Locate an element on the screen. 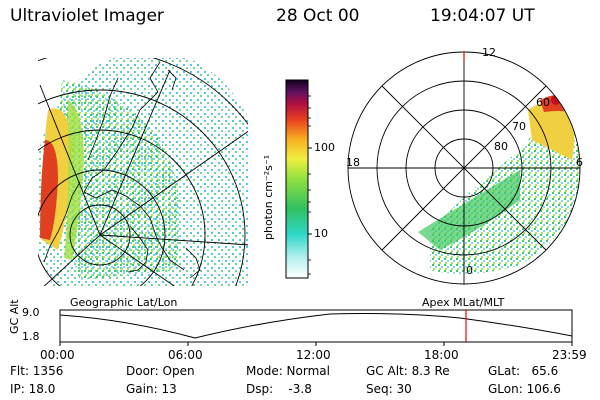  mlat-label-80: 80 is located at coordinates (501, 146).